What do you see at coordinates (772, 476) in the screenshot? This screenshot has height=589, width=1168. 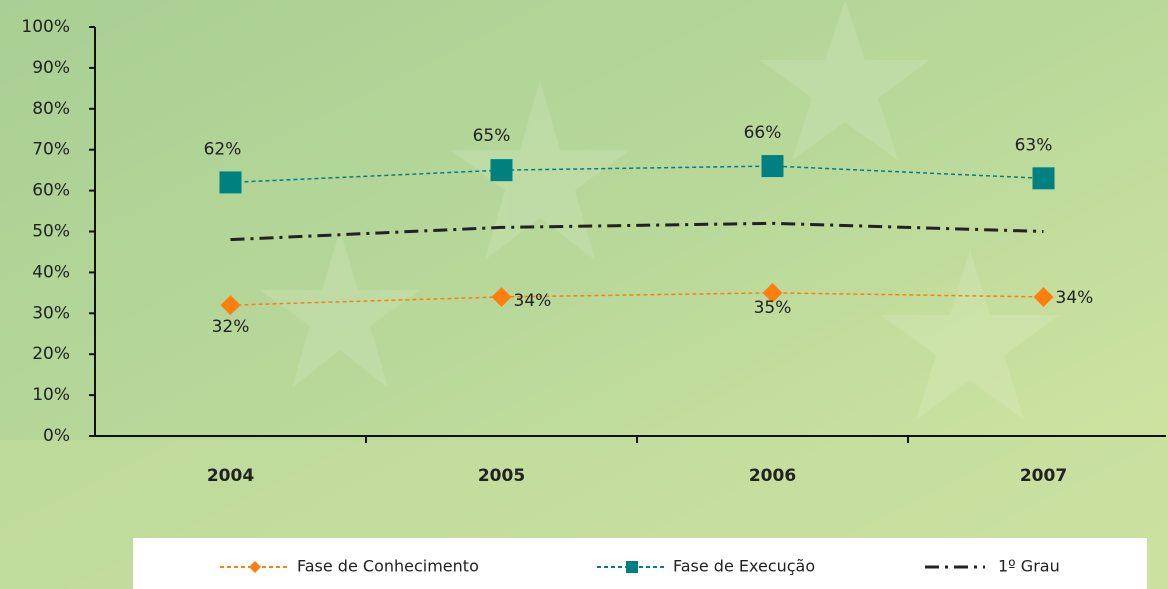 I see `x-tick-label: 2006` at bounding box center [772, 476].